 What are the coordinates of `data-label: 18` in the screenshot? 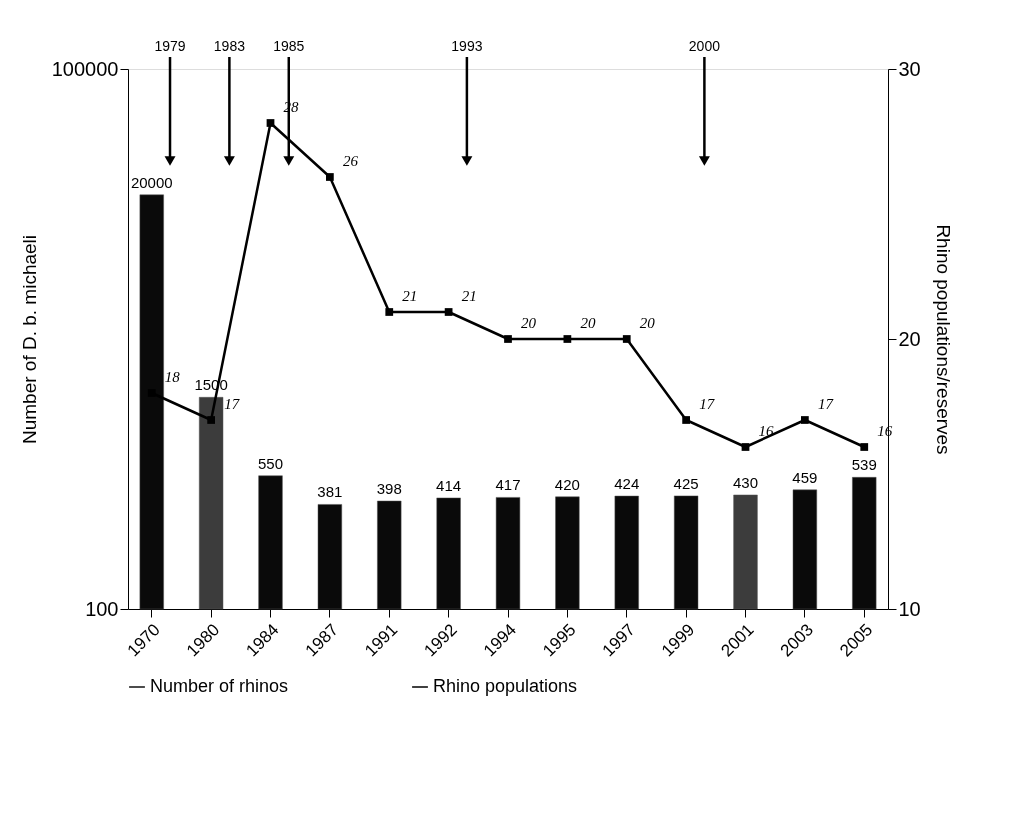 It's located at (172, 377).